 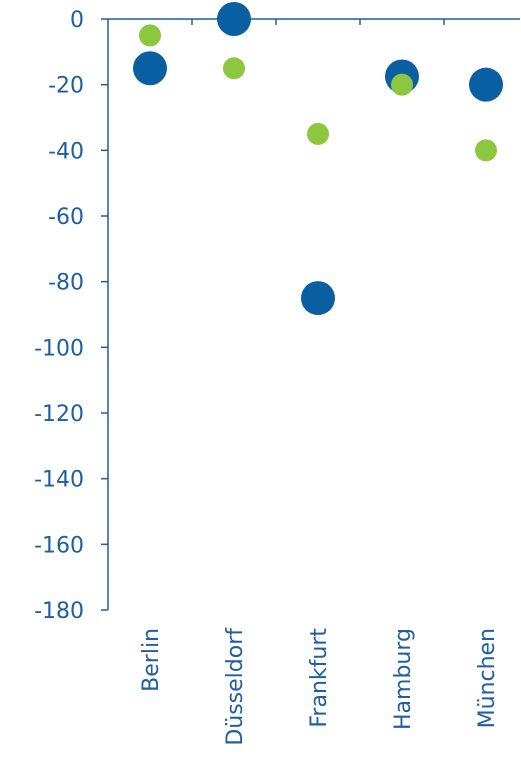 I want to click on x-category-label: Hamburg, so click(x=403, y=679).